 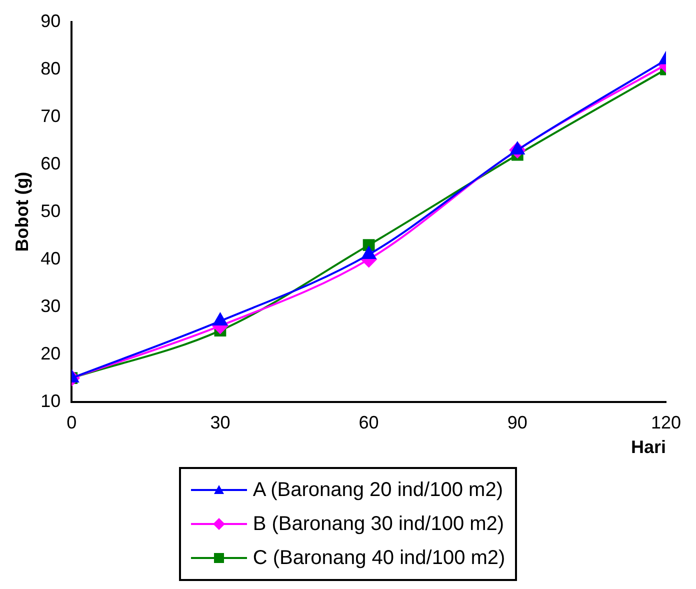 I want to click on y-tick-label: 60, so click(x=50, y=163).